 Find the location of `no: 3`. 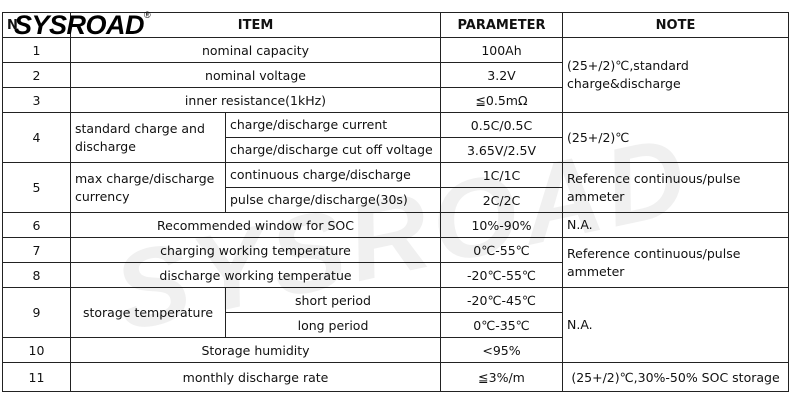

no: 3 is located at coordinates (36, 100).